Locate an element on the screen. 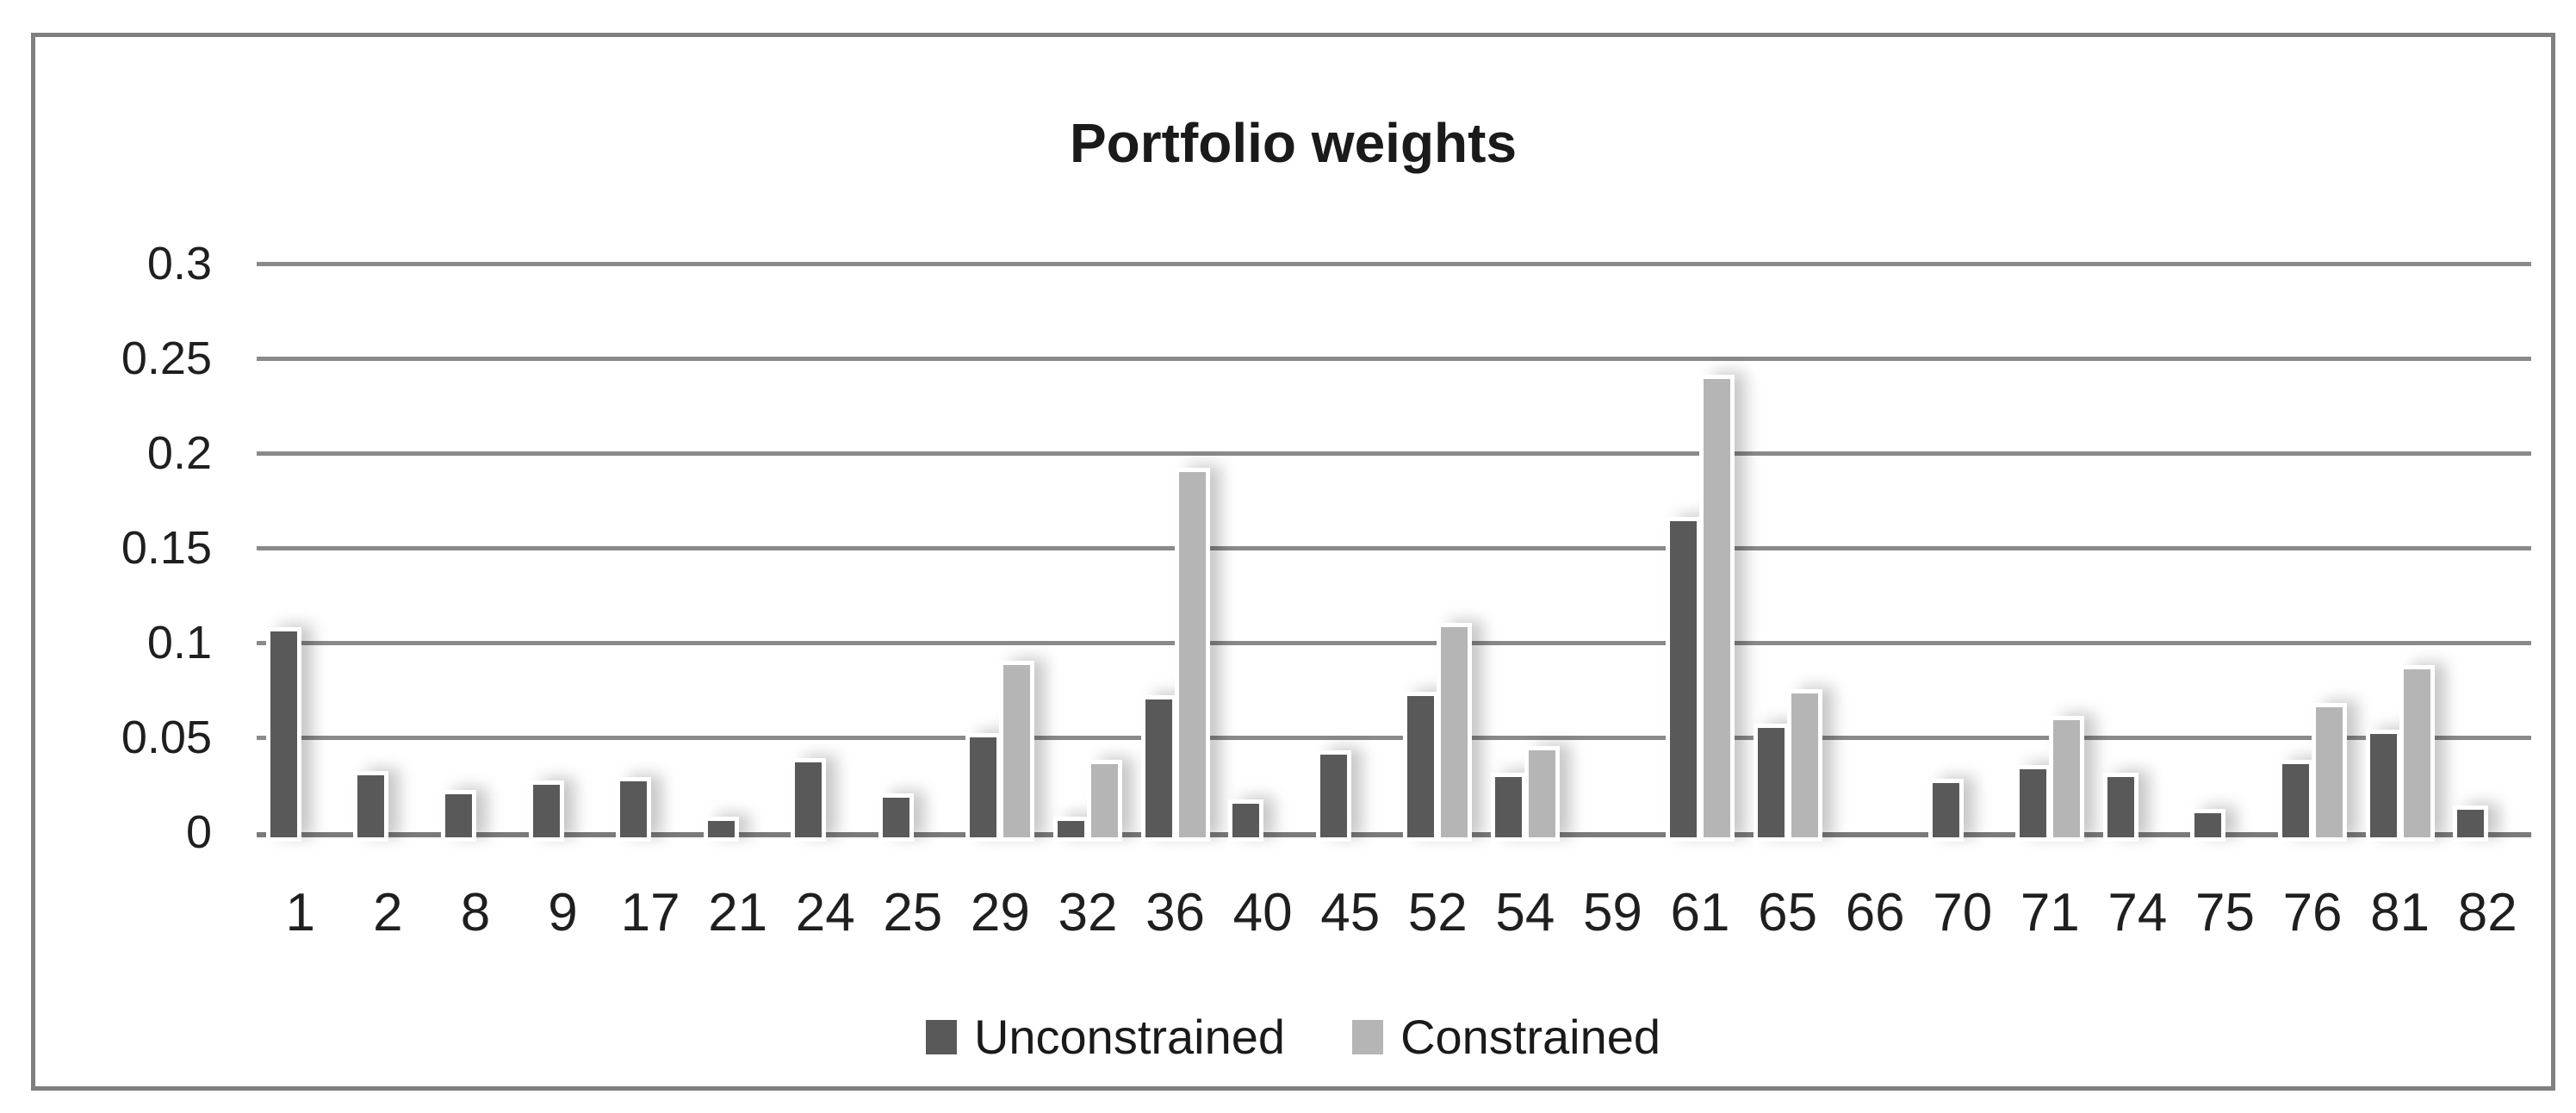 This screenshot has height=1113, width=2576. x-axis-label-8: 8 is located at coordinates (476, 912).